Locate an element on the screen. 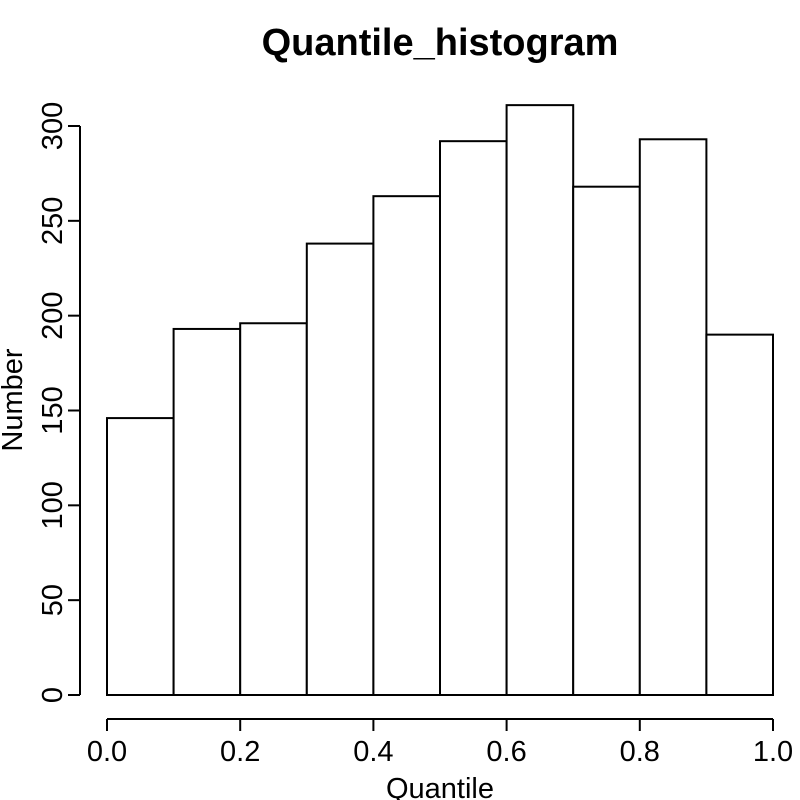 The height and width of the screenshot is (800, 800). y-tick-label: 250 is located at coordinates (53, 221).